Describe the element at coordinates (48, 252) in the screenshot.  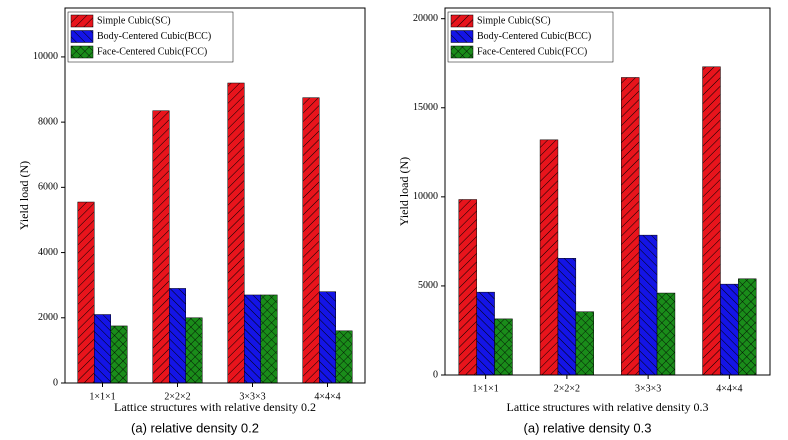
I see `y-tick-label: 4000` at that location.